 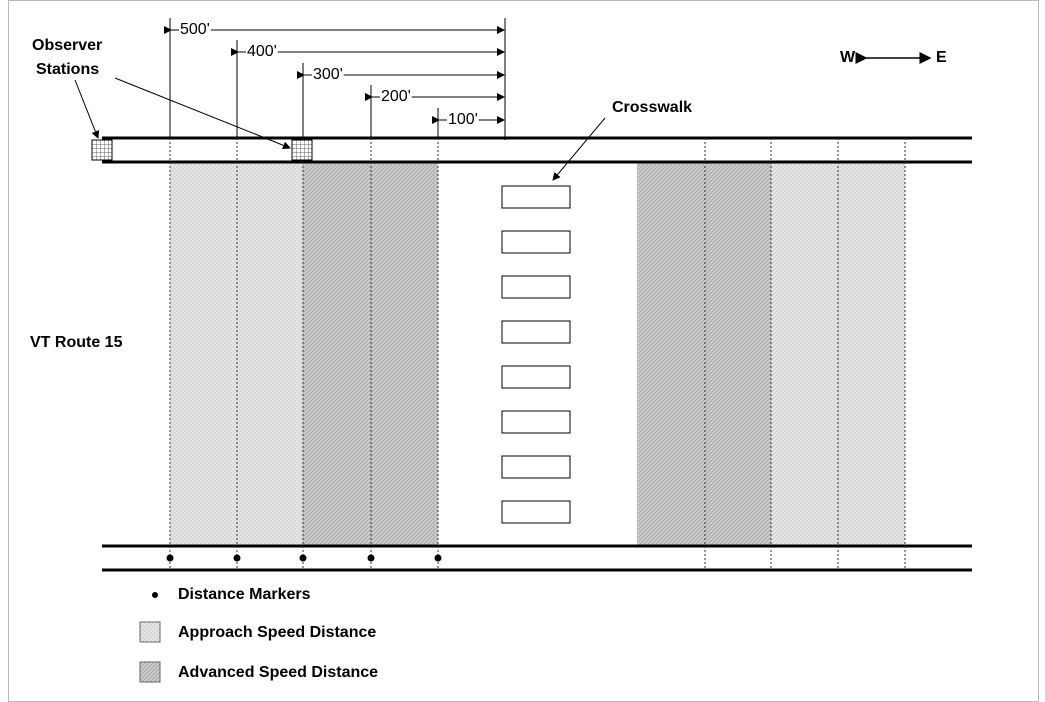 I want to click on dimension-label: 400', so click(x=262, y=51).